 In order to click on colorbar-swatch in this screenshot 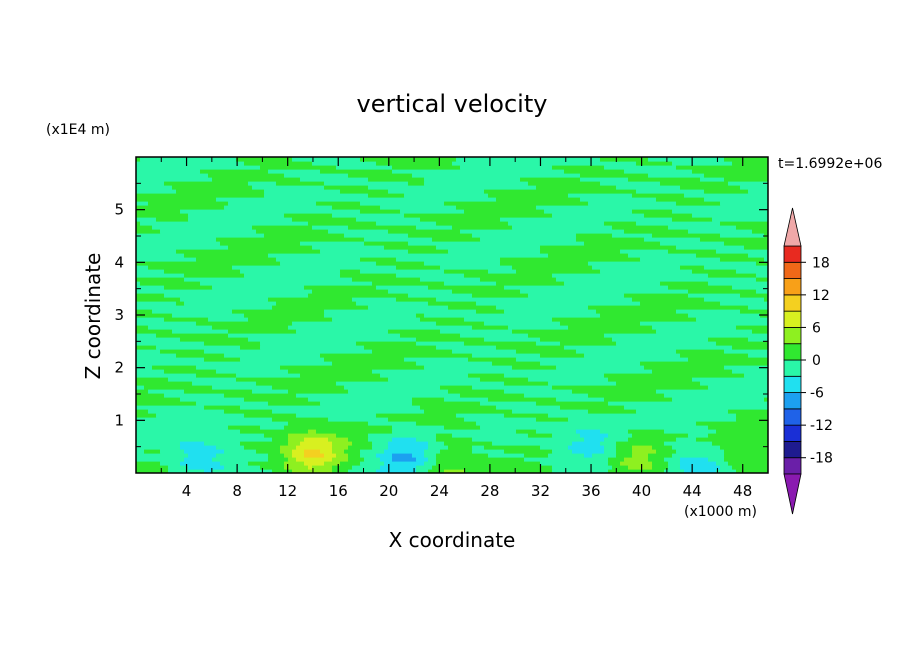, I will do `click(792, 384)`.